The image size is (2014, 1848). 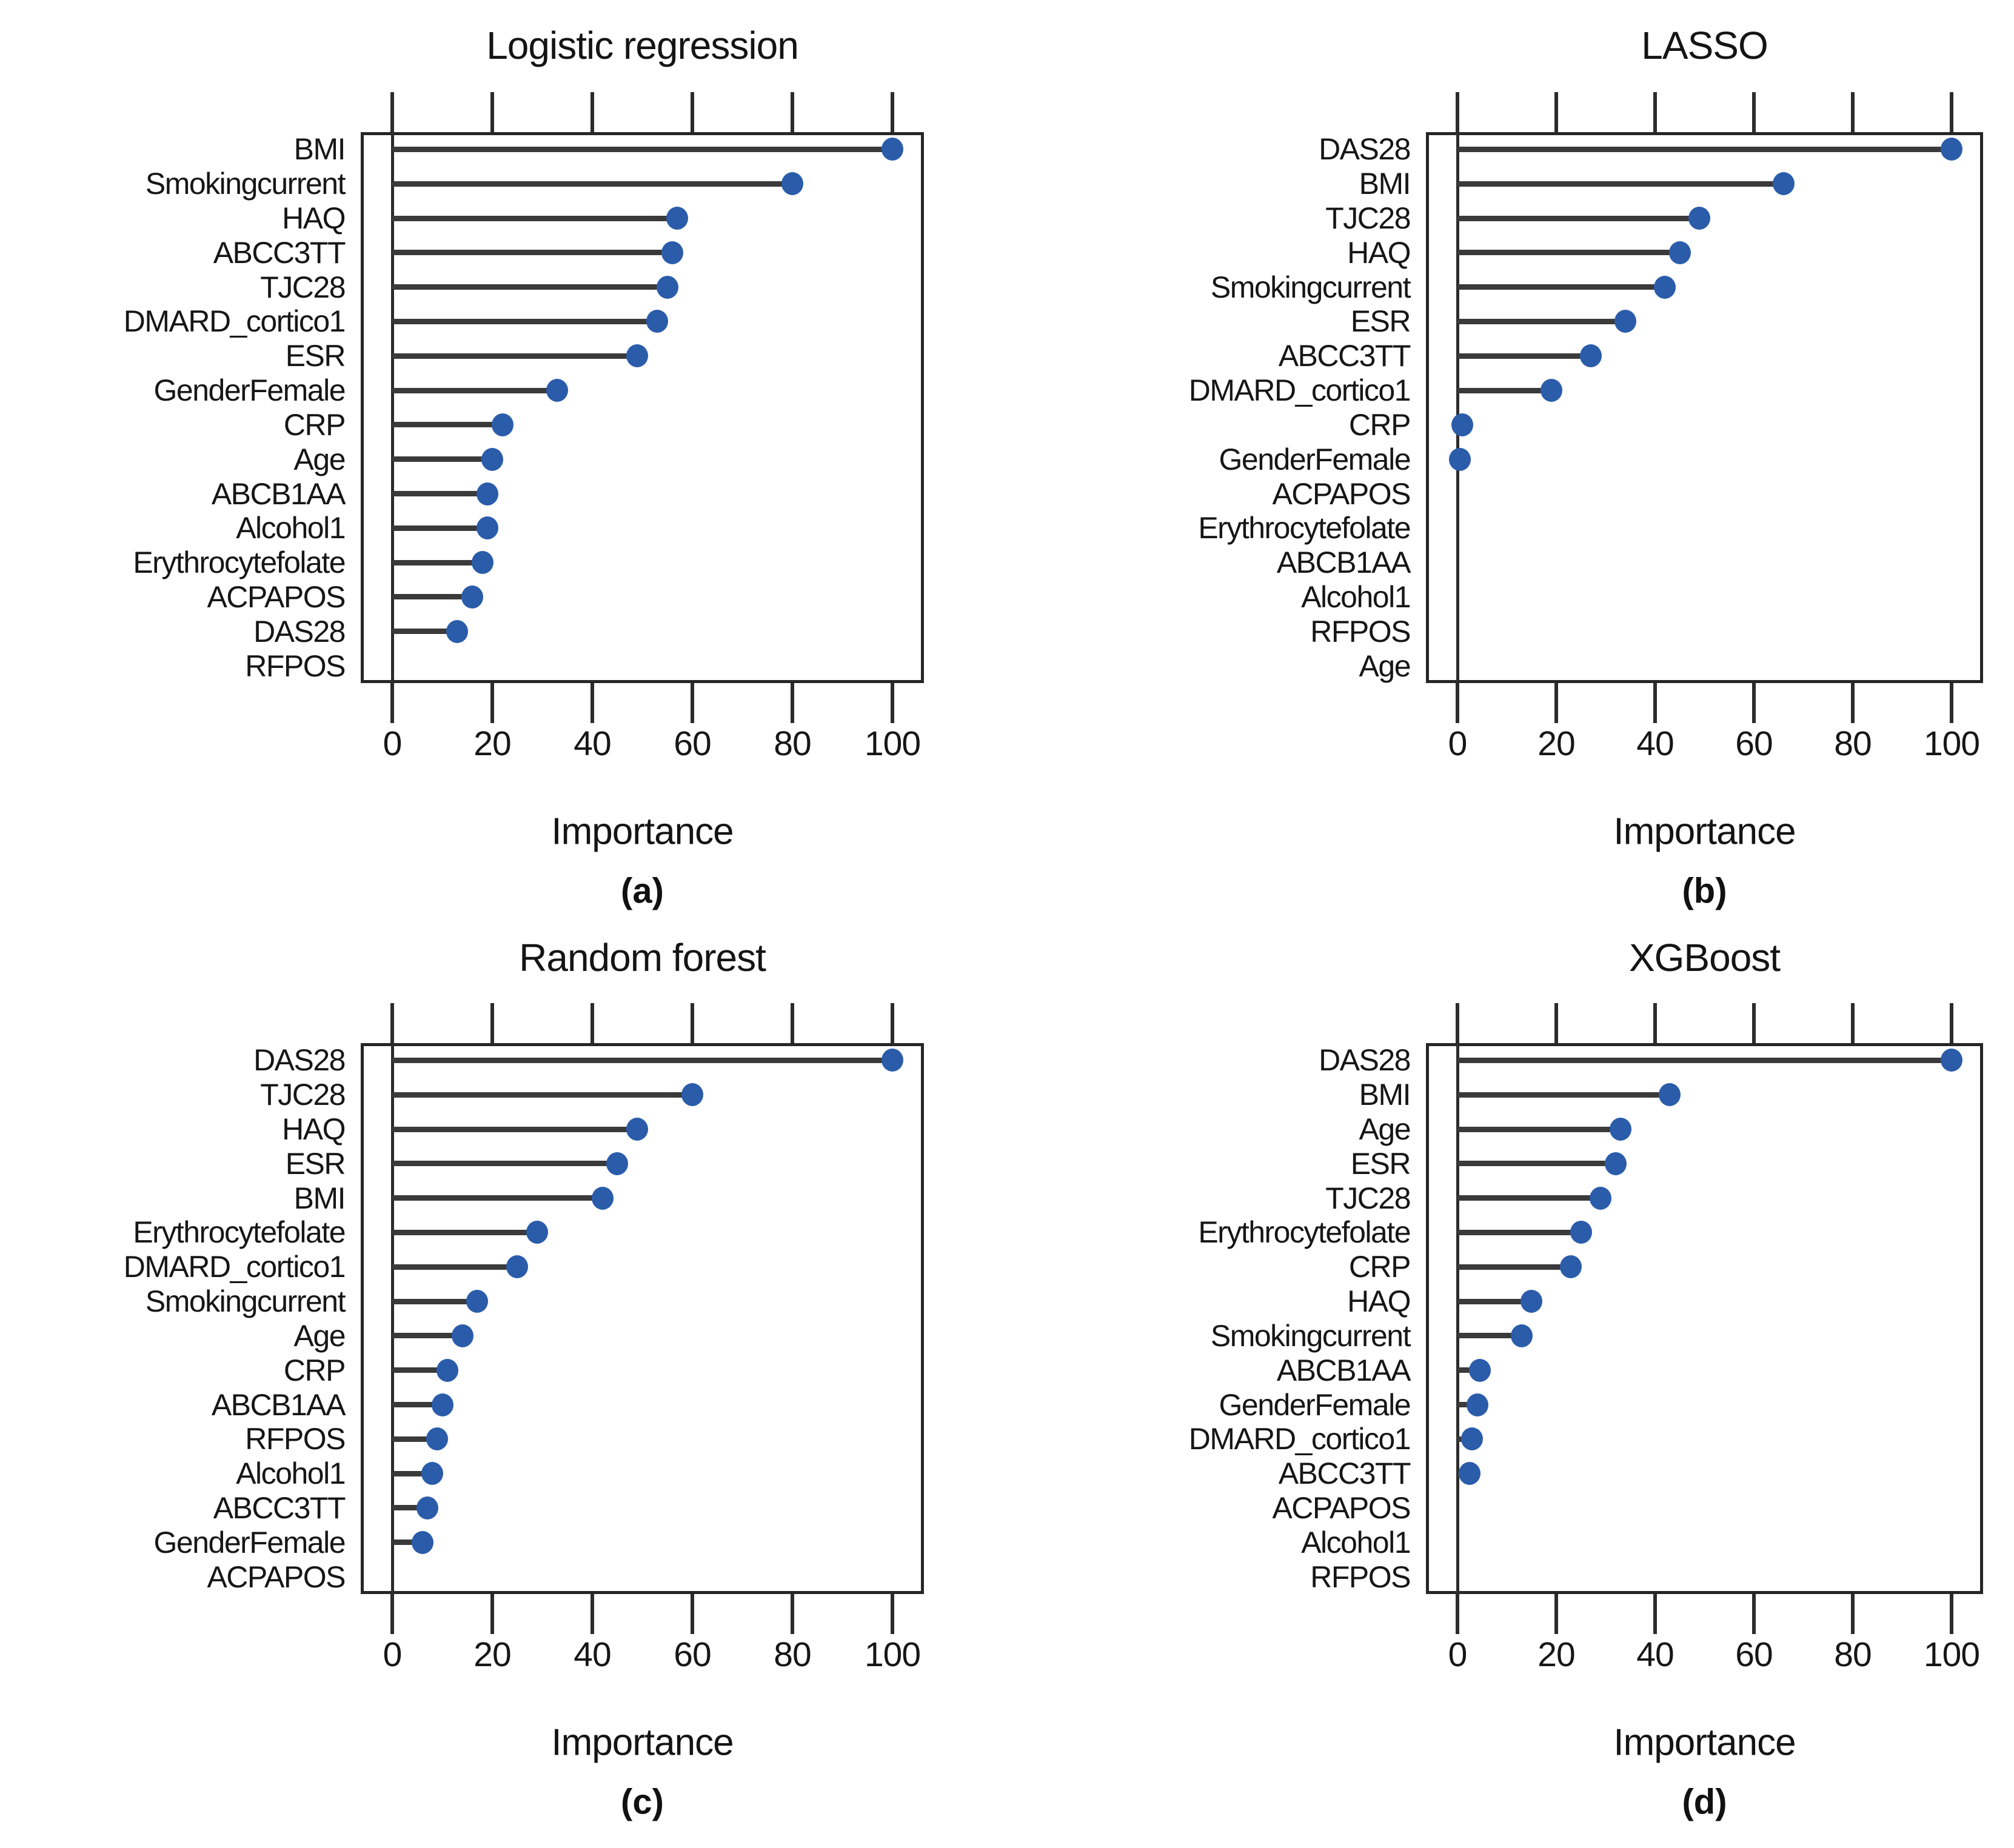 What do you see at coordinates (892, 1655) in the screenshot?
I see `x-tick-label: 100` at bounding box center [892, 1655].